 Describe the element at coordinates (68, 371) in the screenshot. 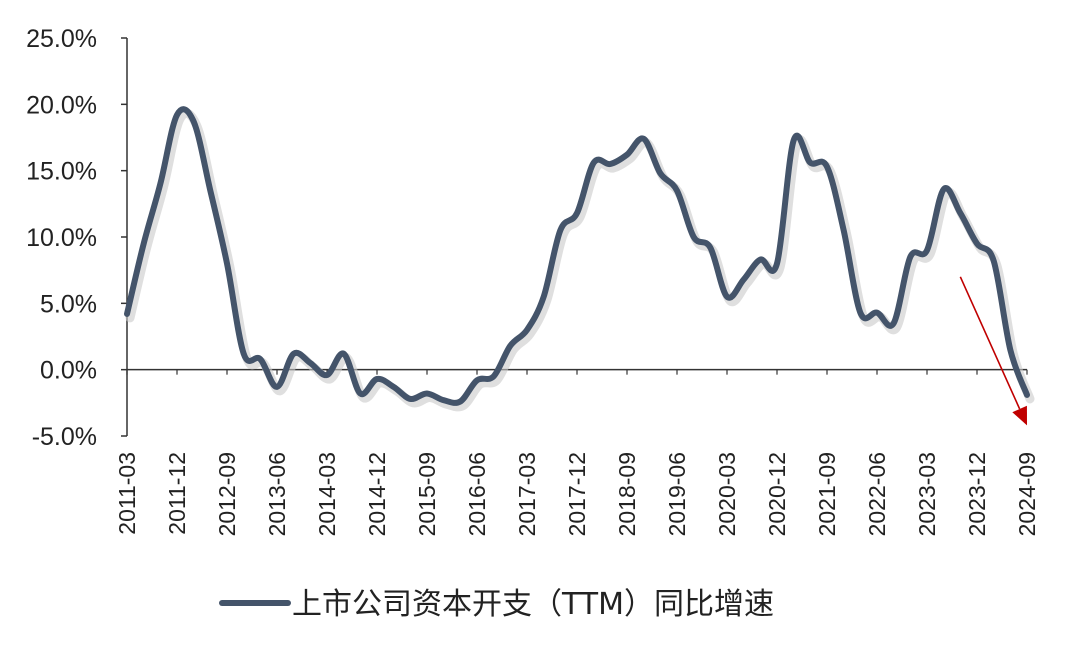

I see `y-tick-label: 0.0%` at that location.